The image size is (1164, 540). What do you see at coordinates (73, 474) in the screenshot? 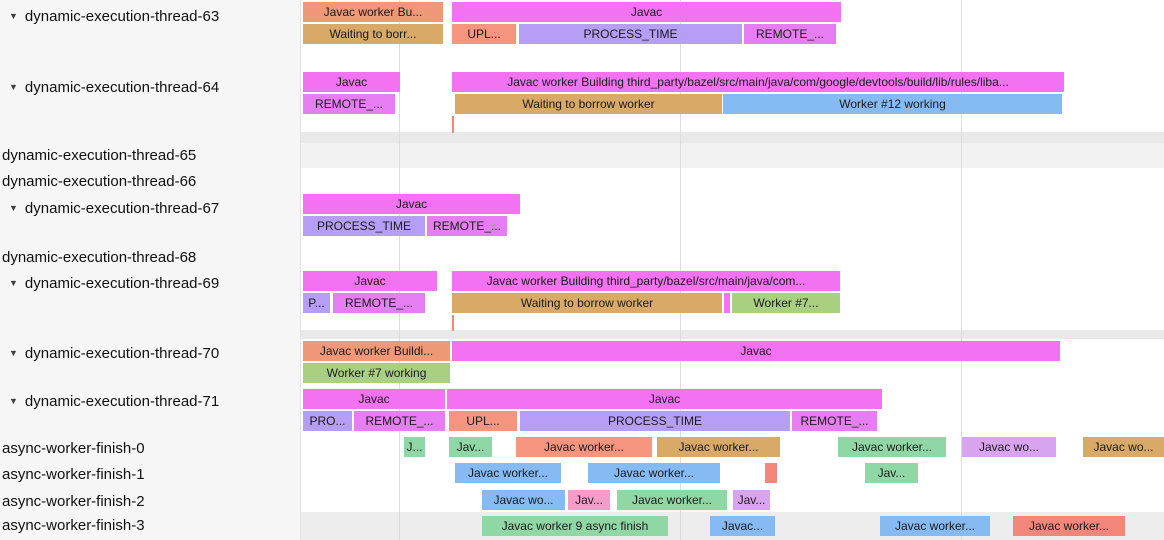
I see `thread-name: async-worker-finish-1` at bounding box center [73, 474].